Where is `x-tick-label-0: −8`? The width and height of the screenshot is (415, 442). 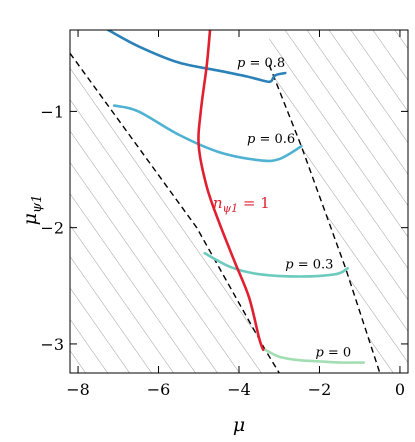 x-tick-label-0: −8 is located at coordinates (78, 389).